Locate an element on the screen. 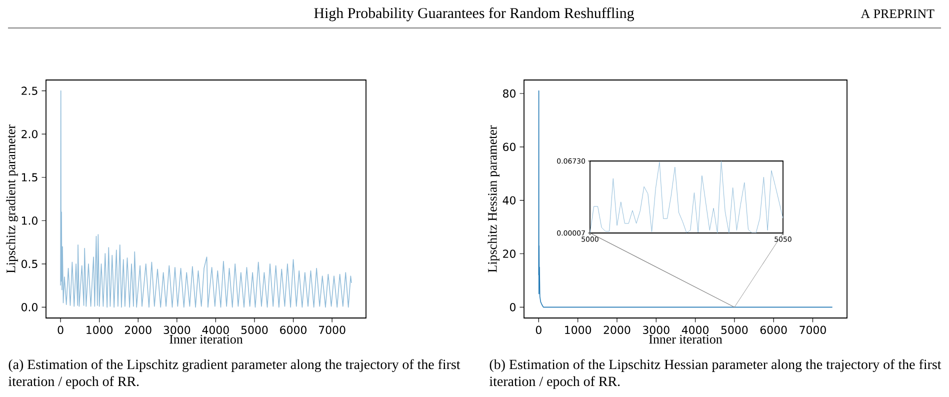  y-tick-label: 0.0 is located at coordinates (30, 307).